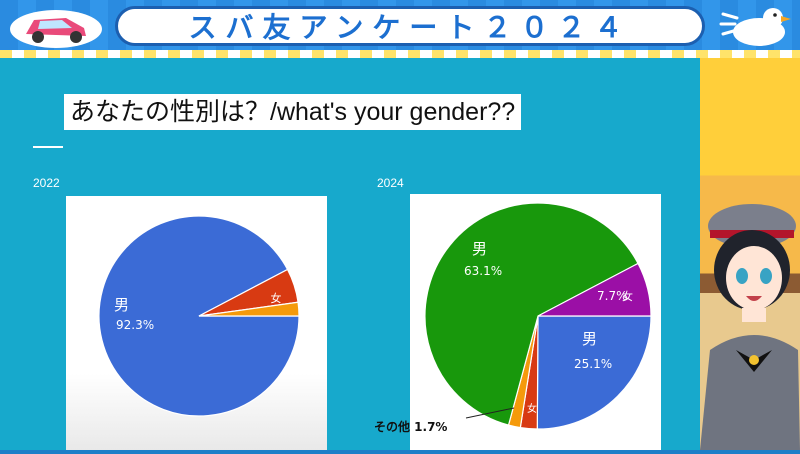 The width and height of the screenshot is (800, 454). What do you see at coordinates (121, 305) in the screenshot?
I see `pie-0-label-0: 男` at bounding box center [121, 305].